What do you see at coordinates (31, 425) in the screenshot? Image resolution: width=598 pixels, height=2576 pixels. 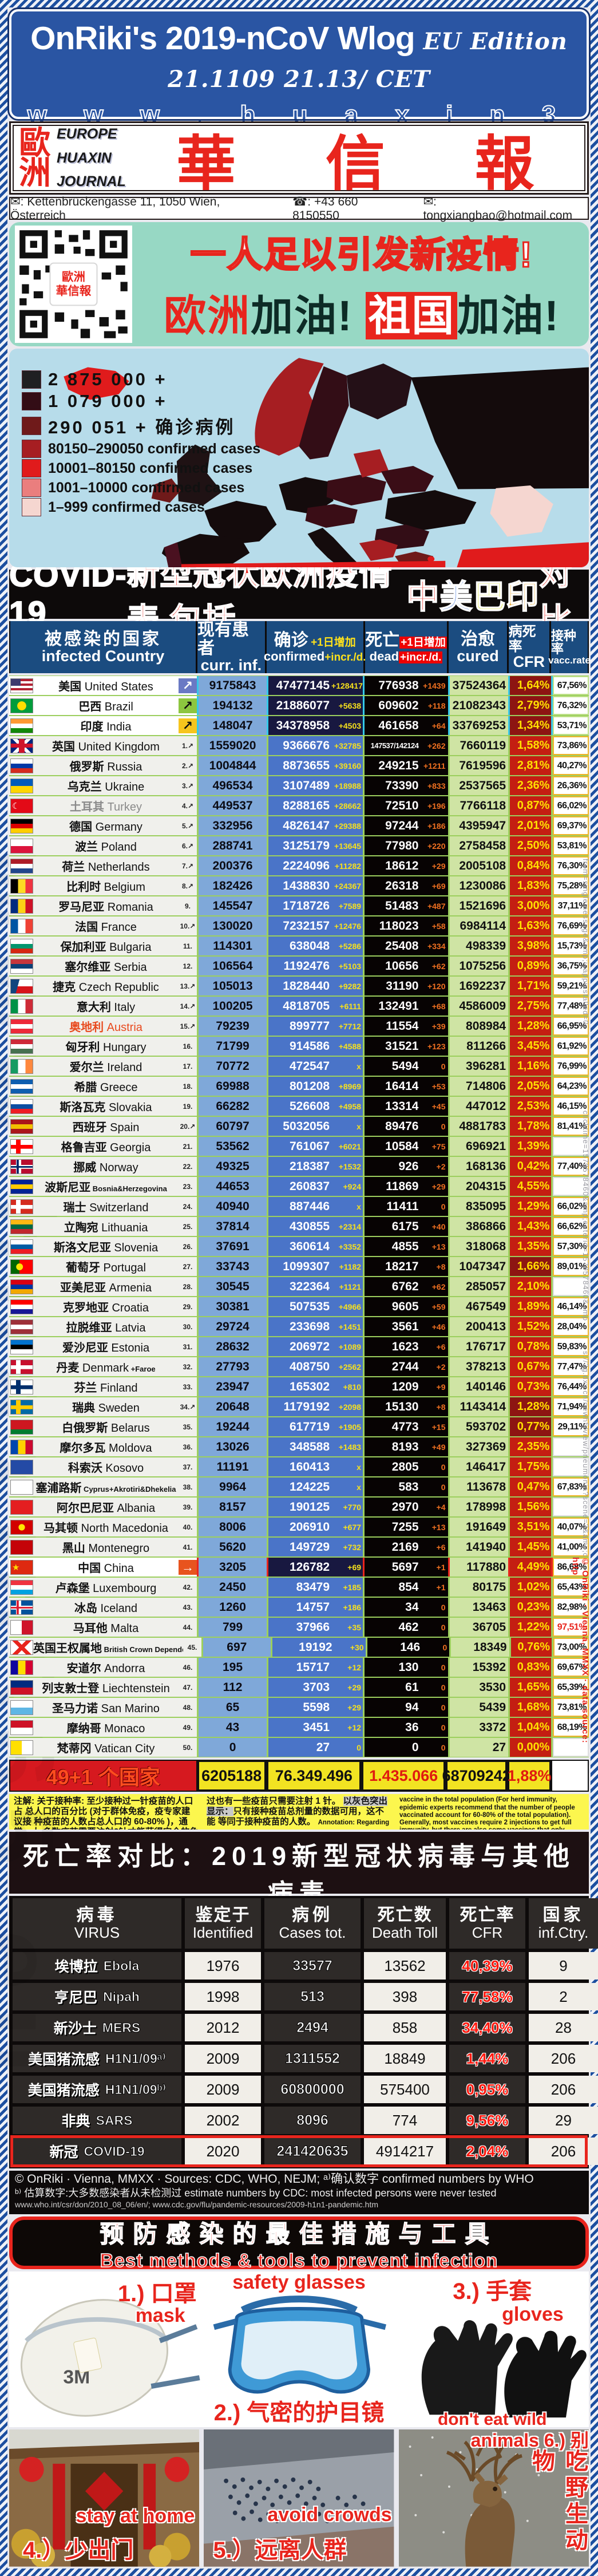 I see `legend-swatch` at bounding box center [31, 425].